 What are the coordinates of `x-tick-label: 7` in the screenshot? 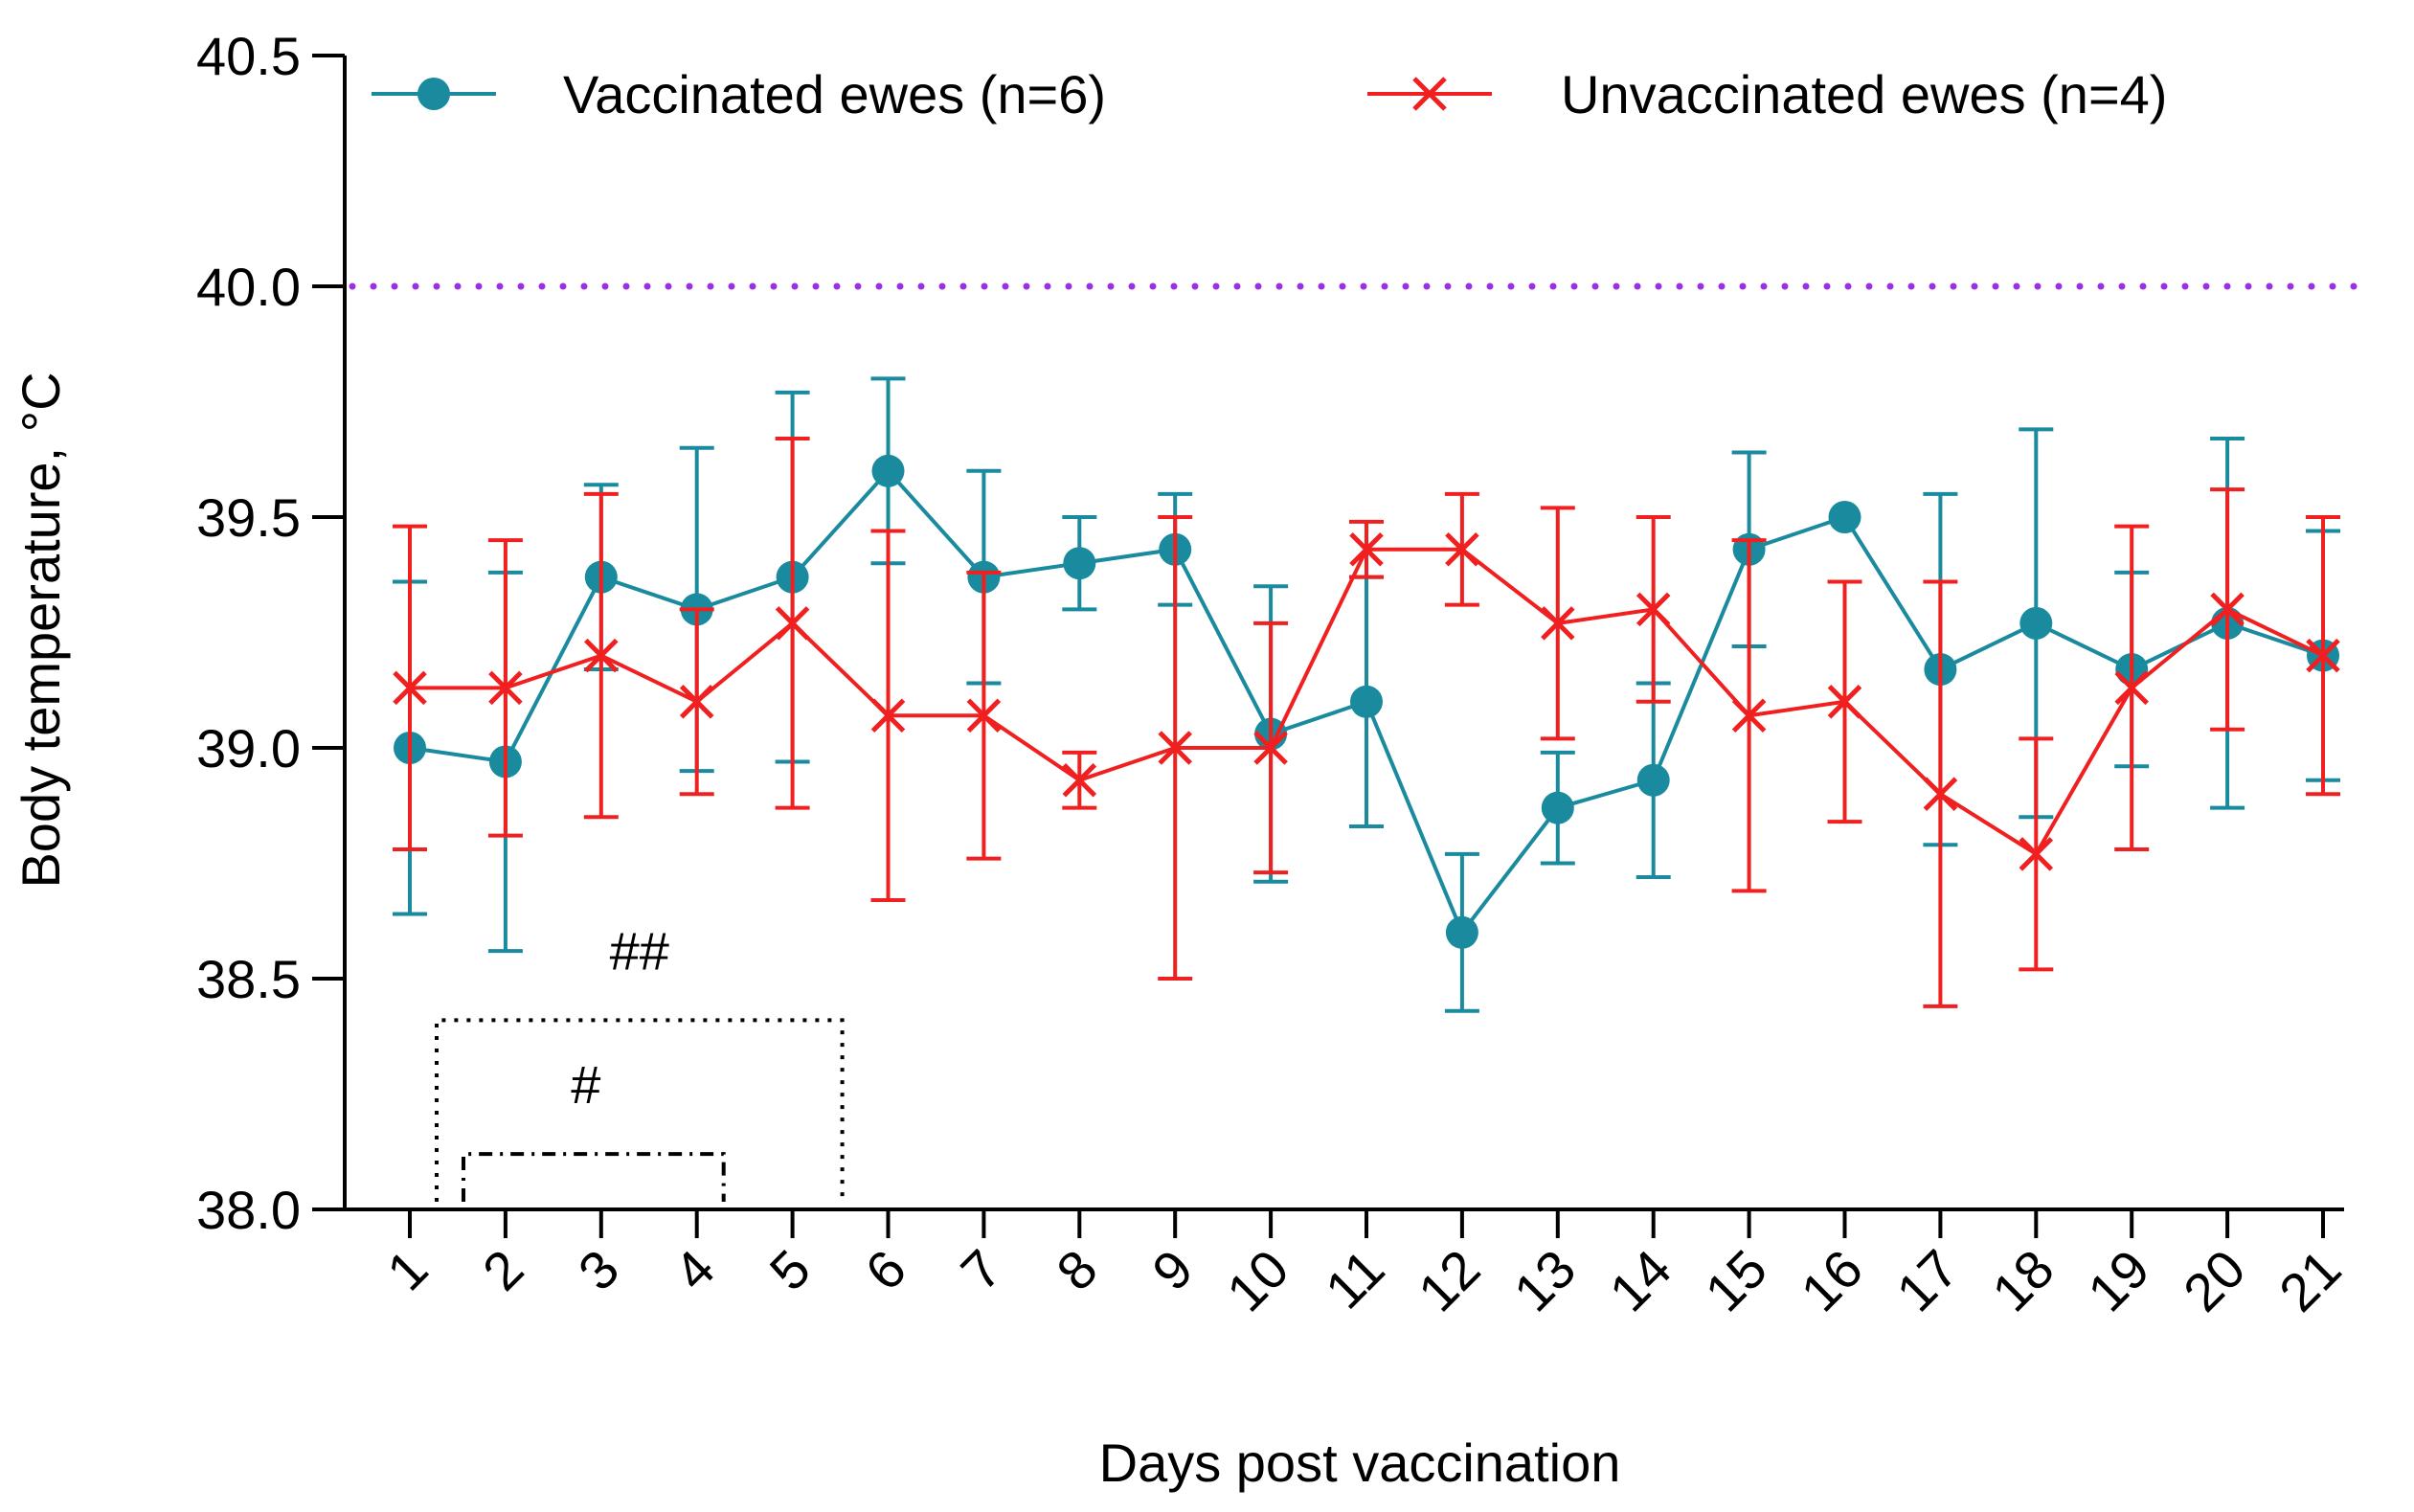 It's located at (981, 1270).